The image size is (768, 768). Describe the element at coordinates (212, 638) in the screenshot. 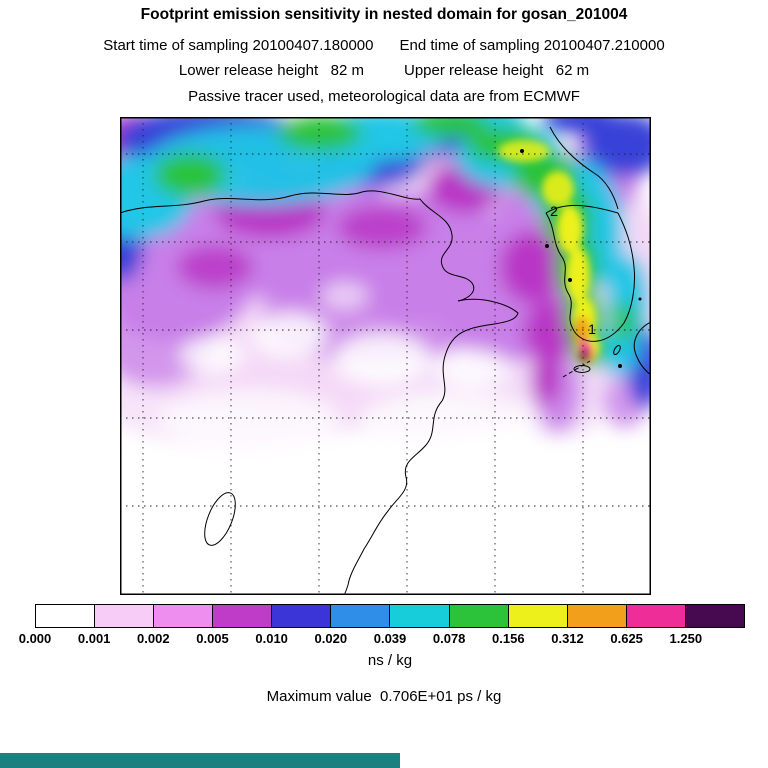

I see `colorbar-tick-label: 0.005` at that location.